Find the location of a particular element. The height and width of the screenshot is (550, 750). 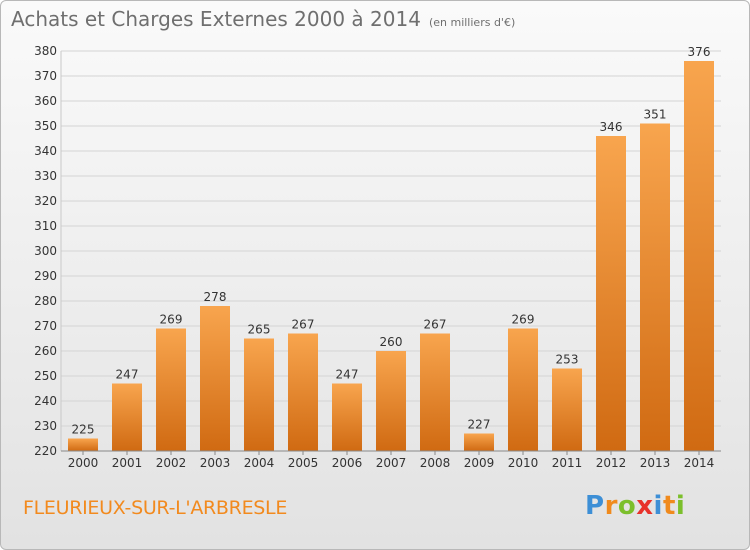

bar-2006 is located at coordinates (347, 417).